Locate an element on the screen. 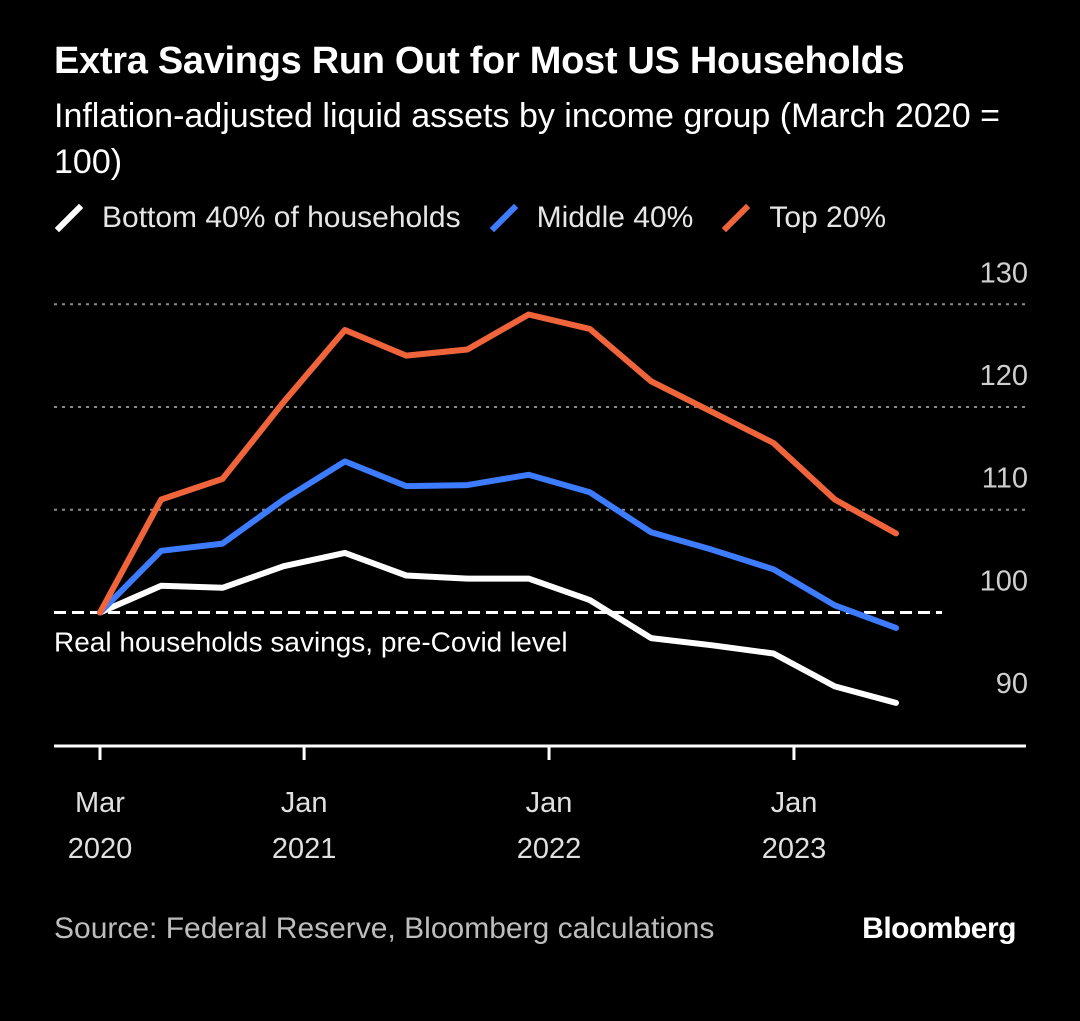 The width and height of the screenshot is (1080, 1021). x-tick-label-year-2023-01: 2023 is located at coordinates (794, 849).